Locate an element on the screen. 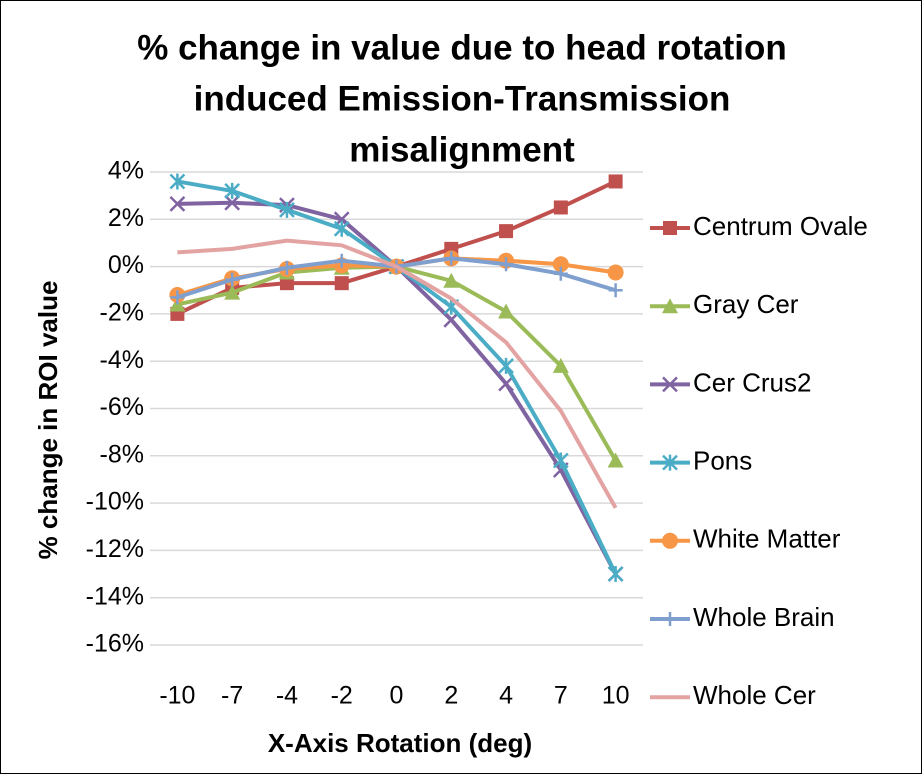  legend-label: Gray Cer is located at coordinates (746, 304).